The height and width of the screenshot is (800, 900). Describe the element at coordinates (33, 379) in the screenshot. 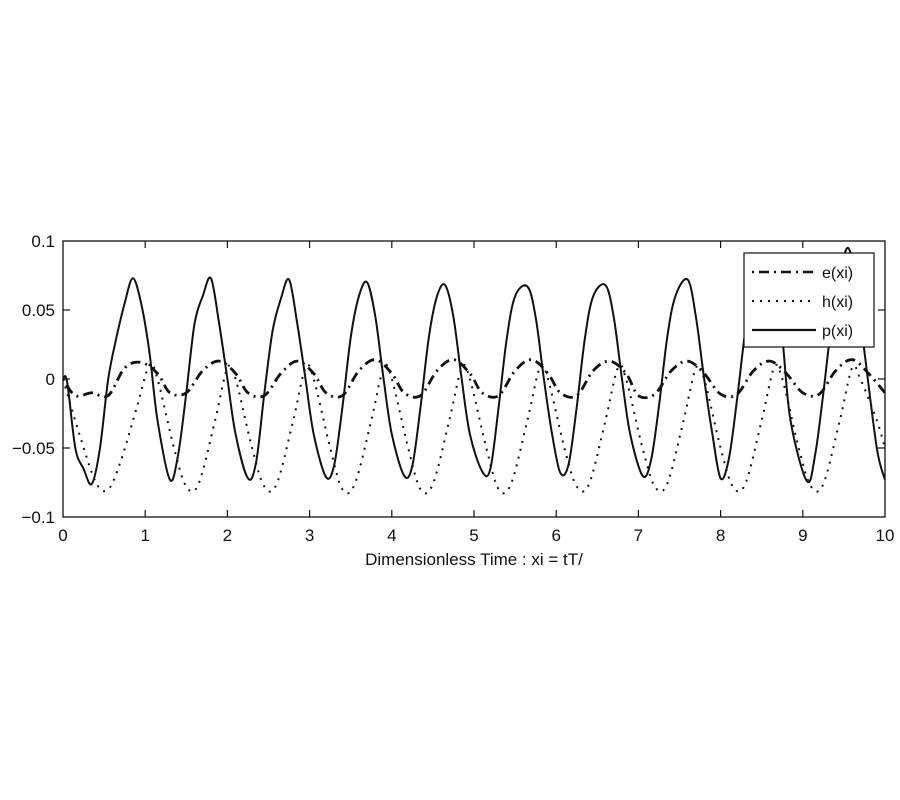

I see `y-axis-tick-labels: 0.1 0.05 0 −0.05 −0.1` at that location.